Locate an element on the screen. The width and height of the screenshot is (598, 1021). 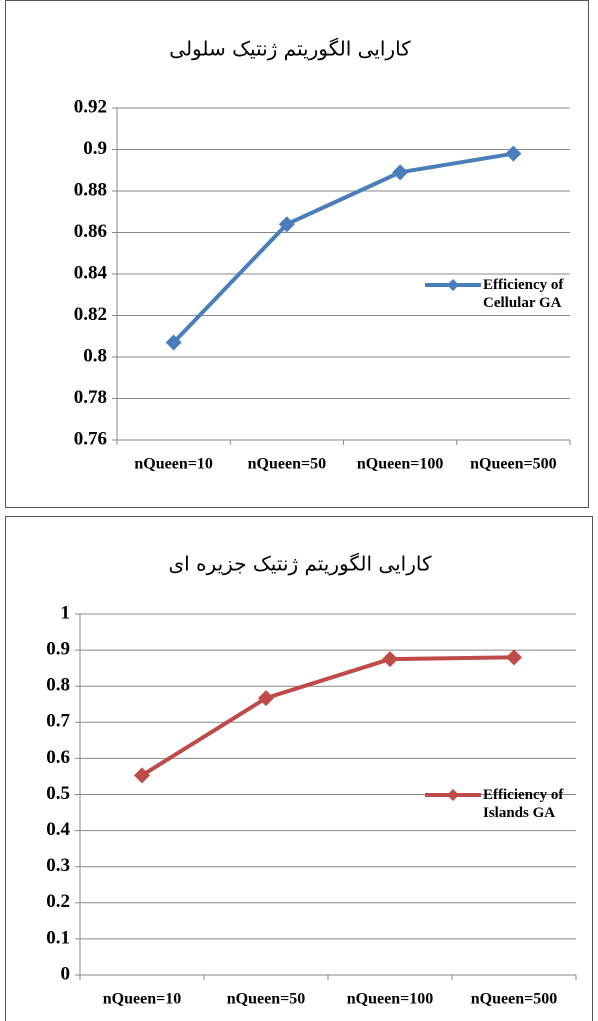
chart-title: کارایی الگوریتم ژنتیک سلولی is located at coordinates (290, 49).